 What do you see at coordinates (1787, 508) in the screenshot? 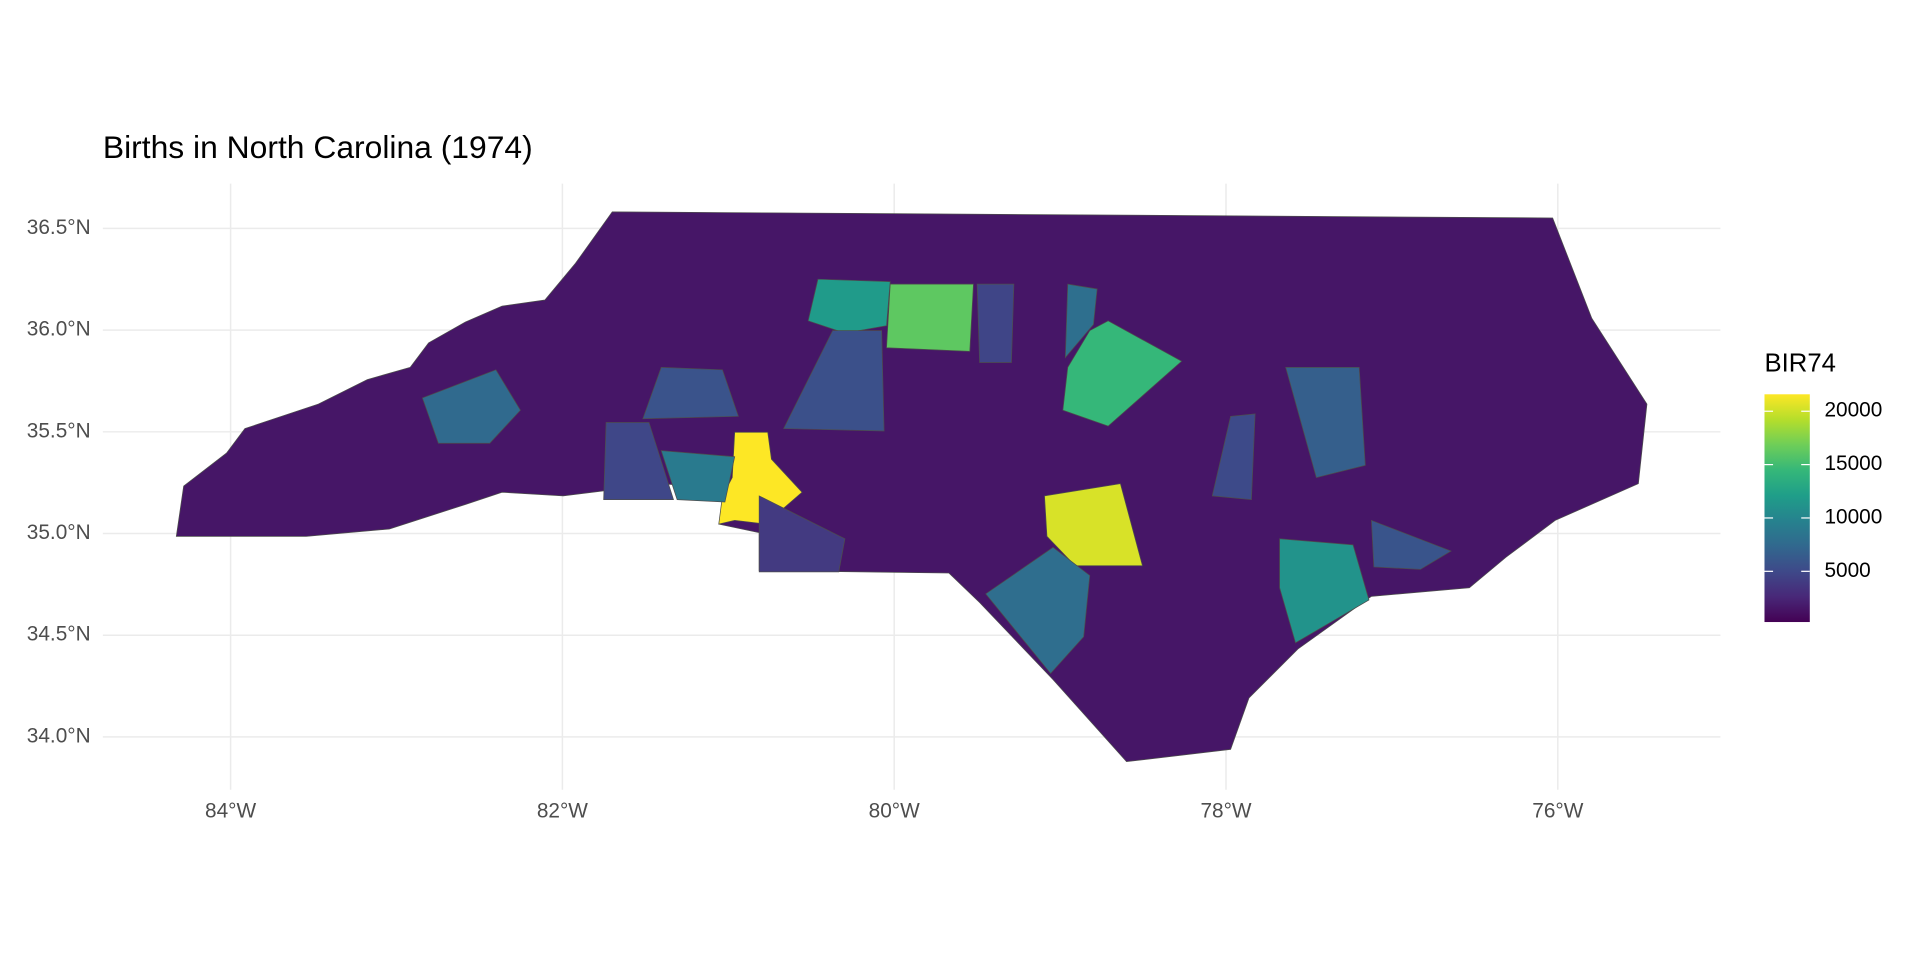
I see `legend-bar` at bounding box center [1787, 508].